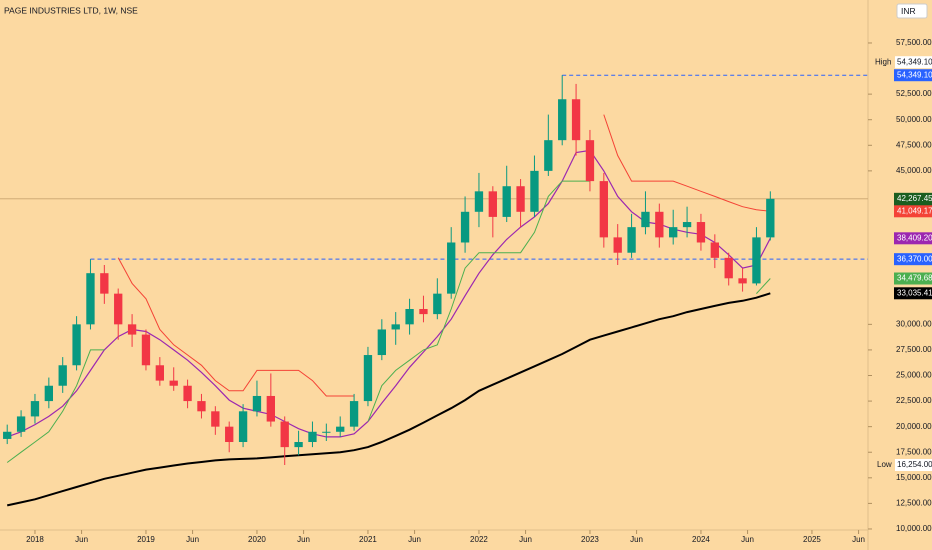  I want to click on price-badge-label: 33,035.41, so click(914, 292).